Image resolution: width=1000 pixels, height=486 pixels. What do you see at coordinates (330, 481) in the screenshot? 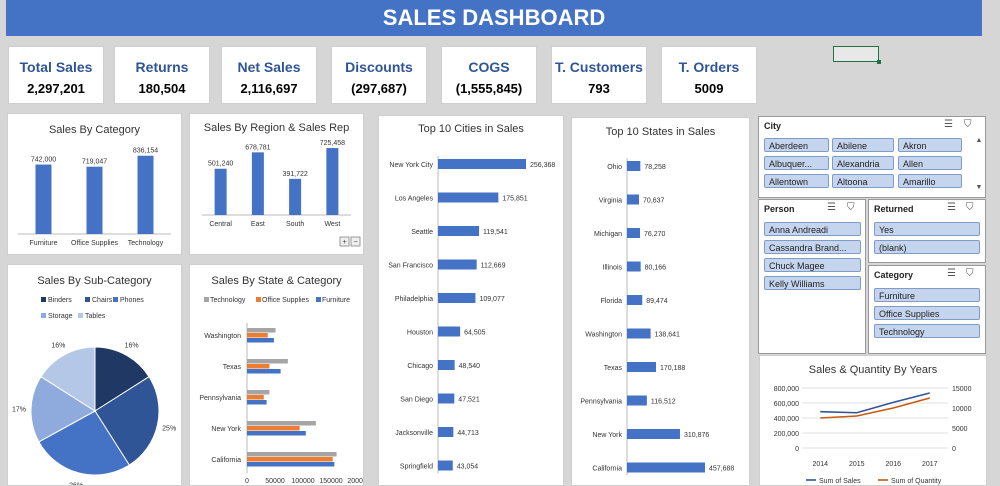
I see `tick-label: 150000` at bounding box center [330, 481].